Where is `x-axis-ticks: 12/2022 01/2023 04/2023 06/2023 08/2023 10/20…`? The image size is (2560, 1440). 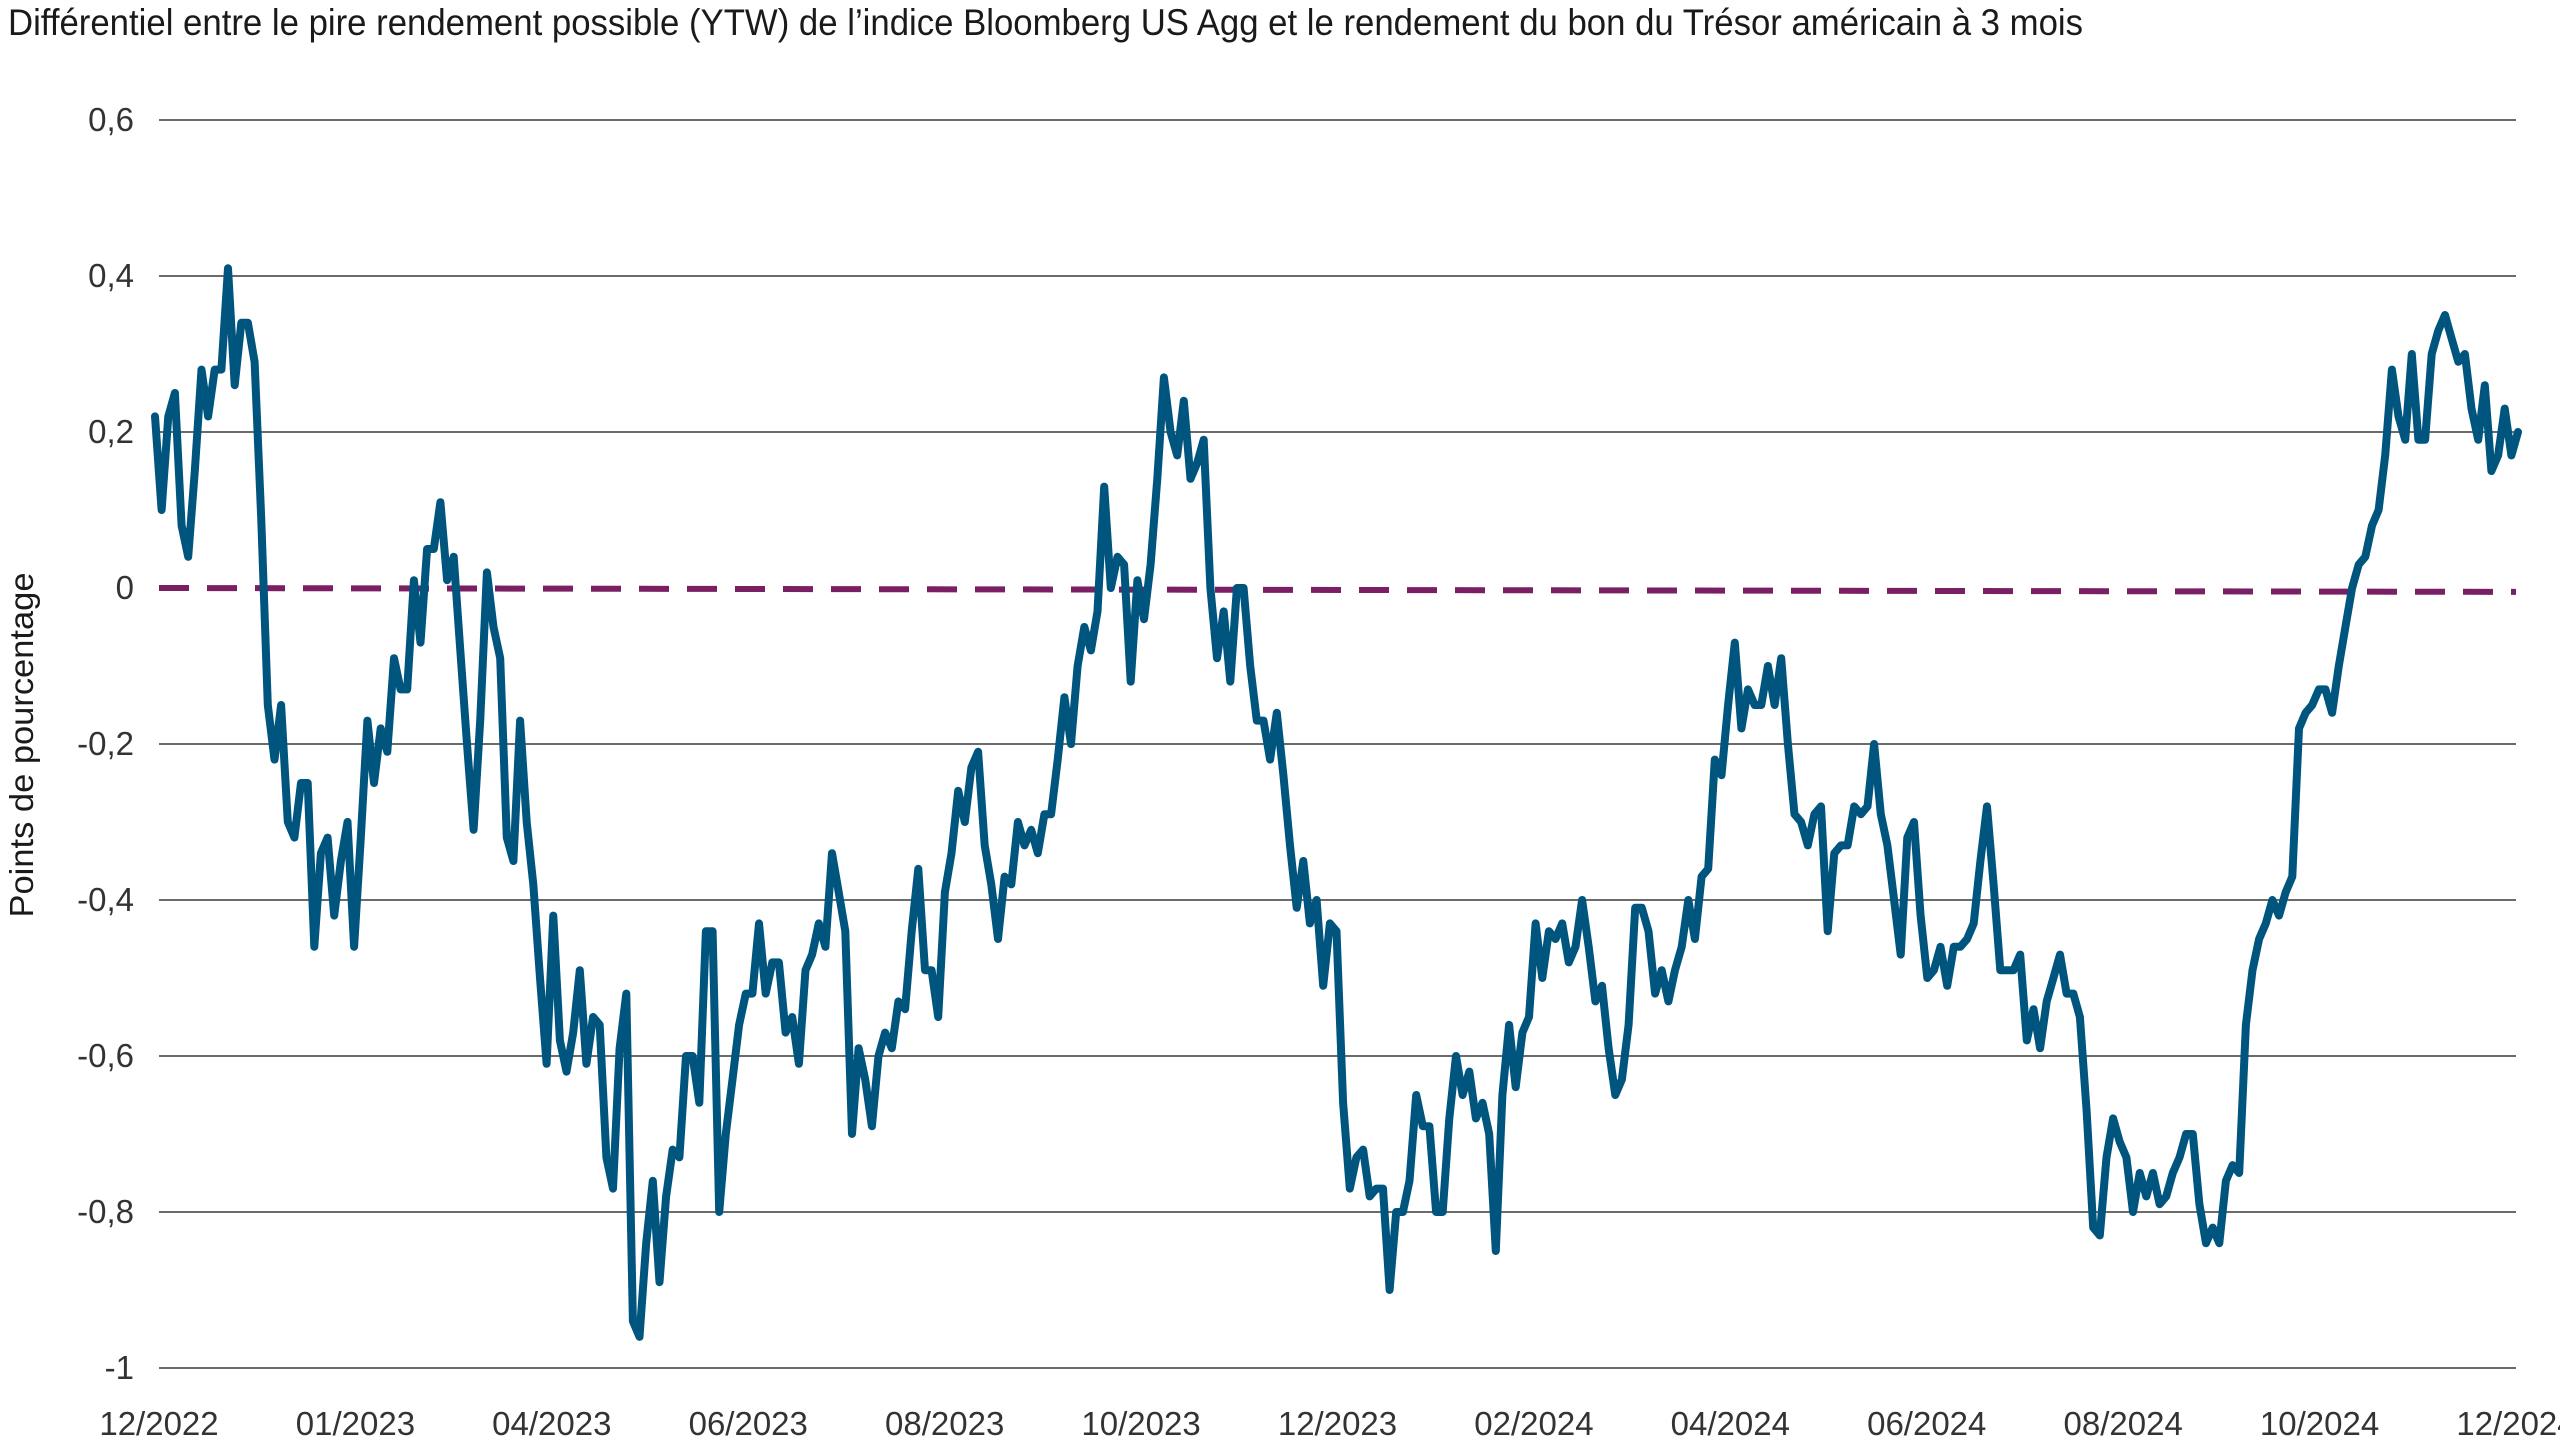
x-axis-ticks: 12/2022 01/2023 04/2023 06/2023 08/2023 10/20… is located at coordinates (1329, 1422).